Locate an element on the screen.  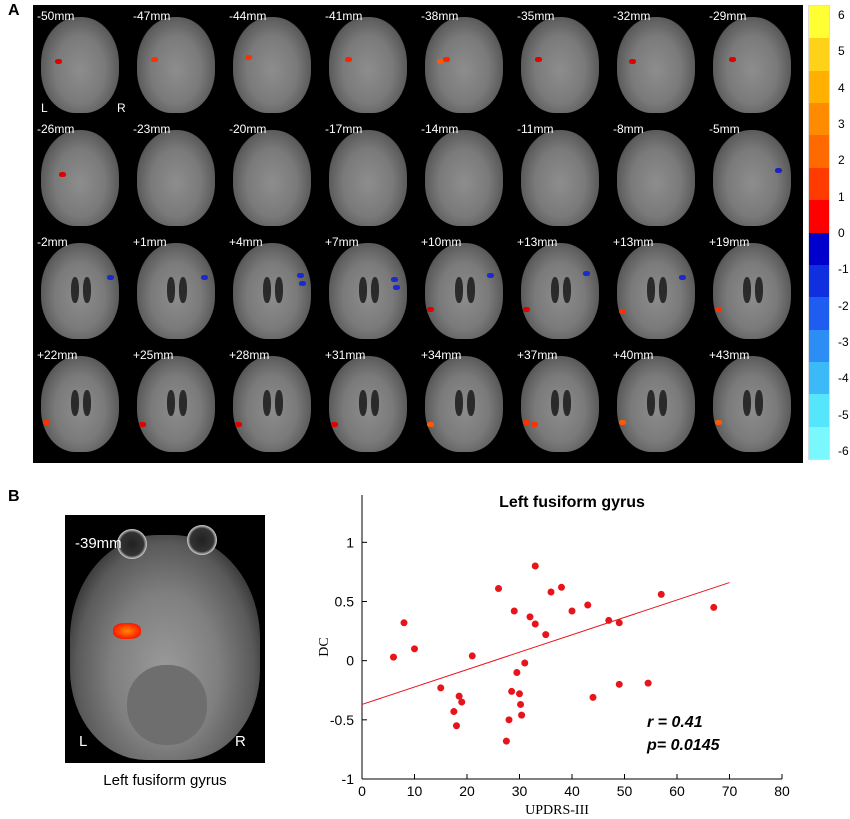
colorbar-tick-label: -2 is located at coordinates (843, 305).